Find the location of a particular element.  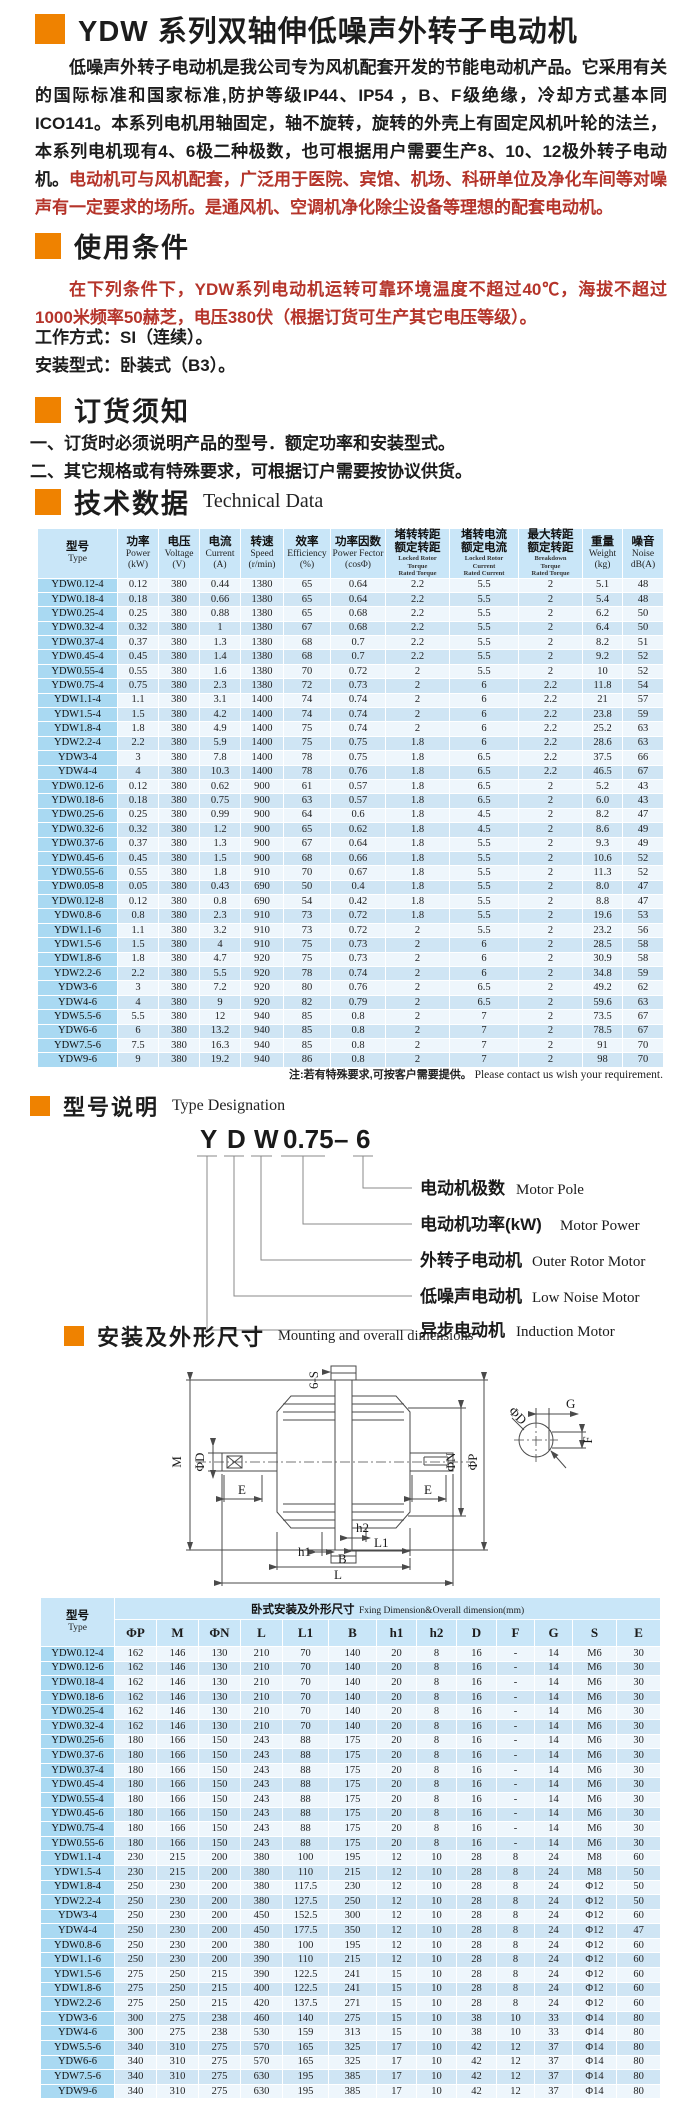

value-cell: 15 is located at coordinates (396, 2033).